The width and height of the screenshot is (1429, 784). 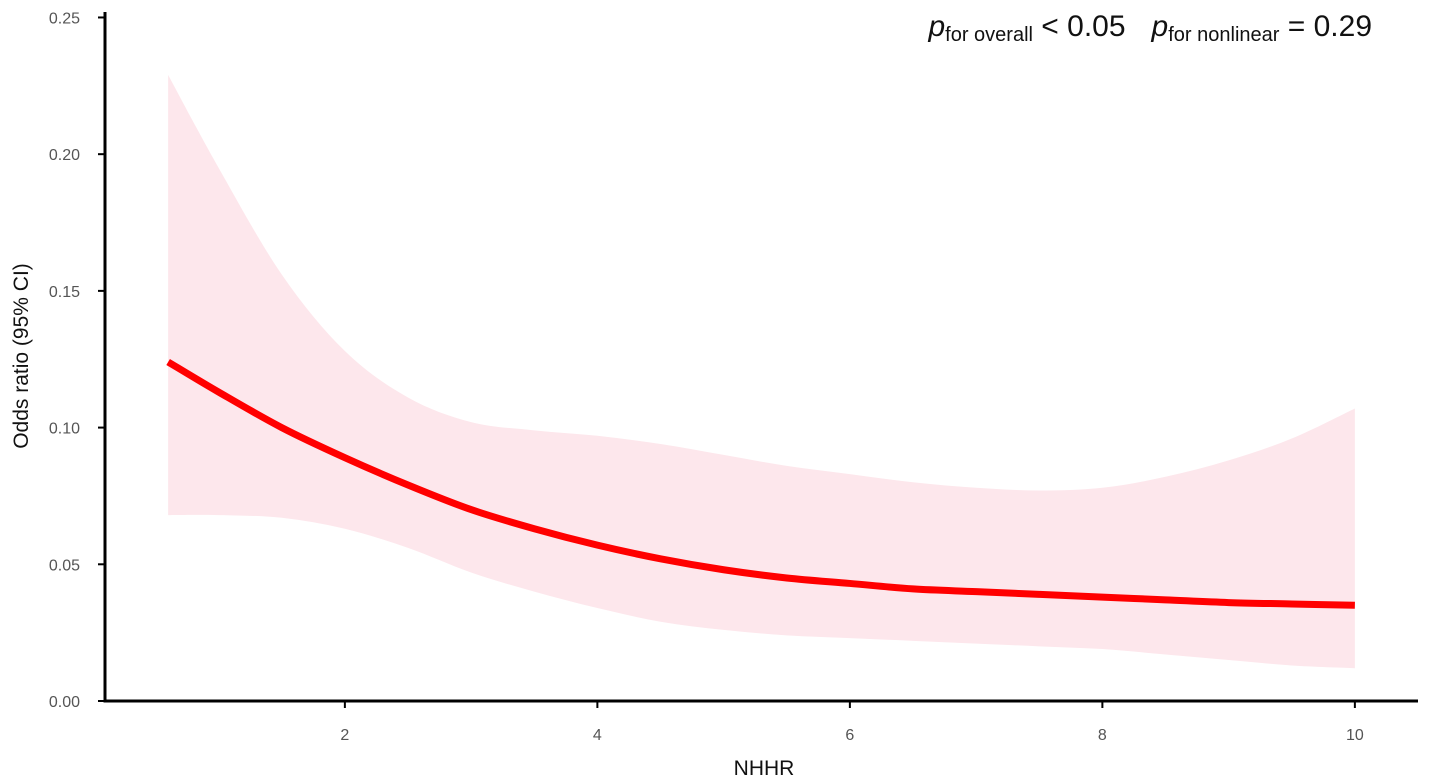 I want to click on y-tick-label: 0.20, so click(x=64, y=155).